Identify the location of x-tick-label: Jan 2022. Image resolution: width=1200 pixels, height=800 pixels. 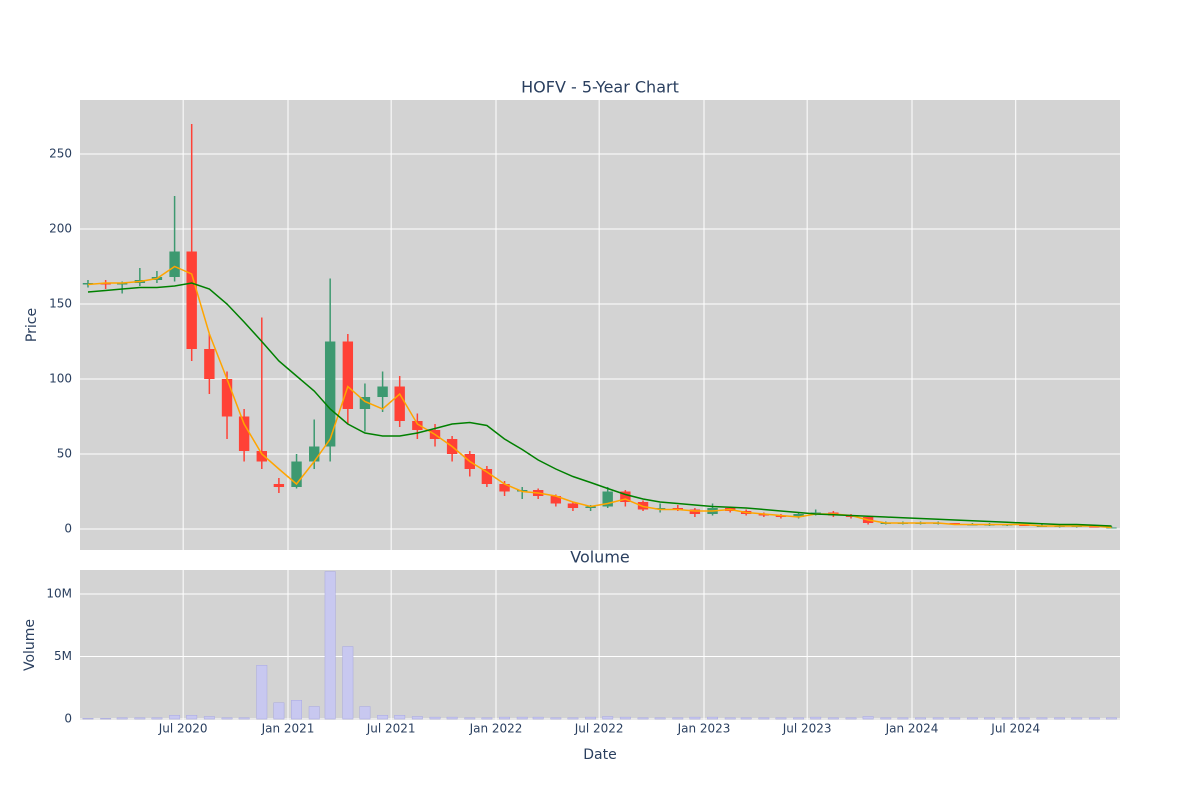
(496, 729).